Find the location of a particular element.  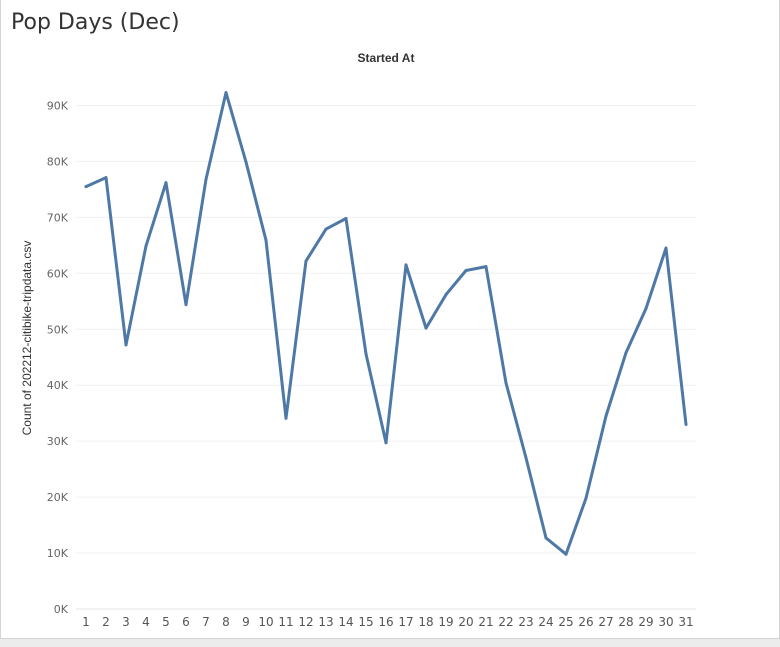

x-tick-label: 30 is located at coordinates (665, 622).